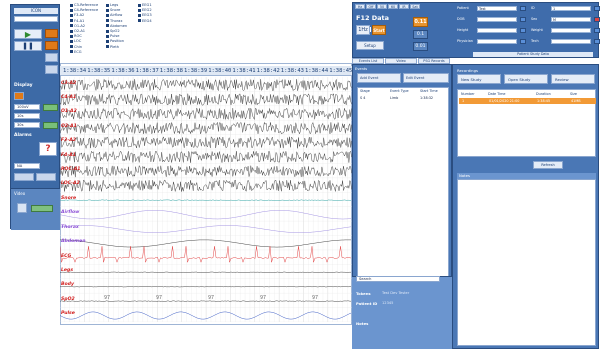 The image size is (604, 354). Describe the element at coordinates (27, 107) in the screenshot. I see `sensitivity-select: 100uV` at that location.